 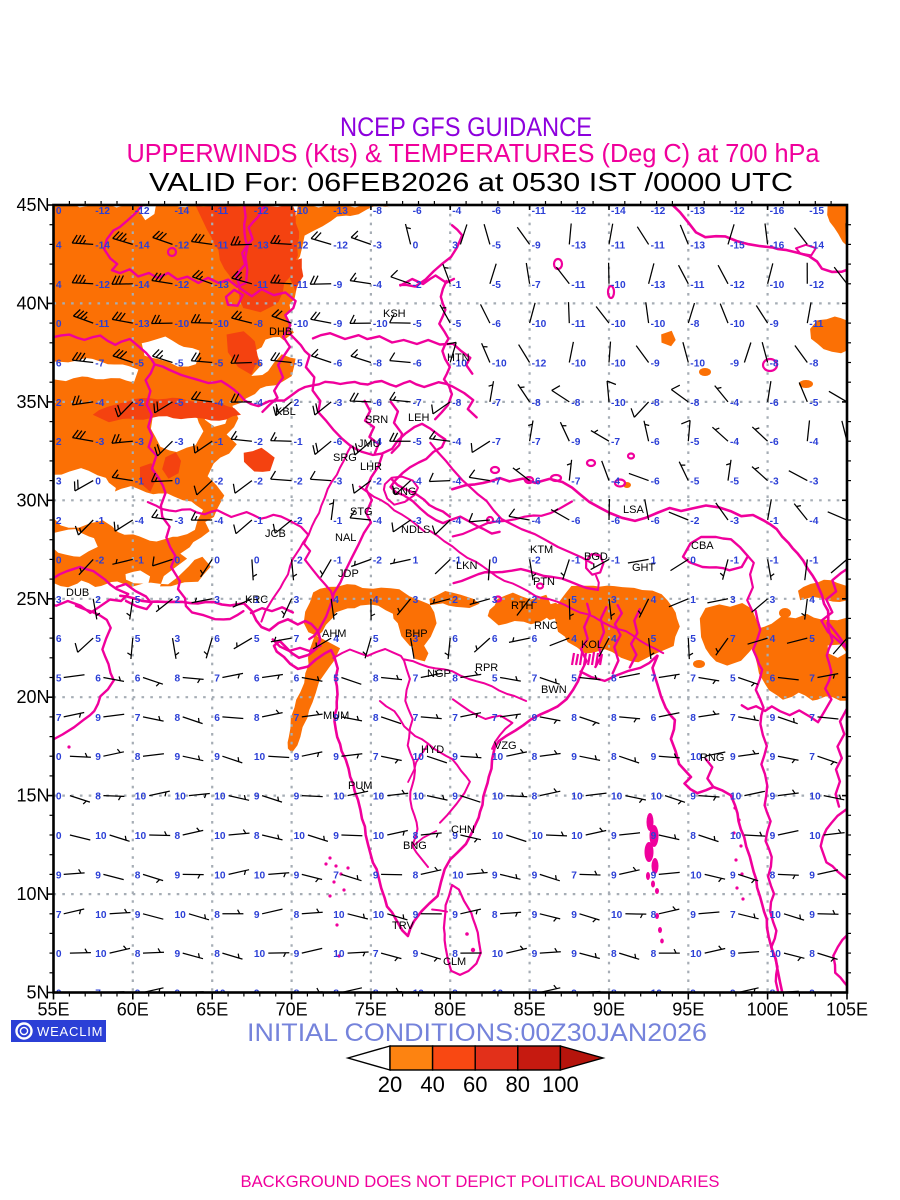 What do you see at coordinates (432, 750) in the screenshot?
I see `svg-text: HYD` at bounding box center [432, 750].